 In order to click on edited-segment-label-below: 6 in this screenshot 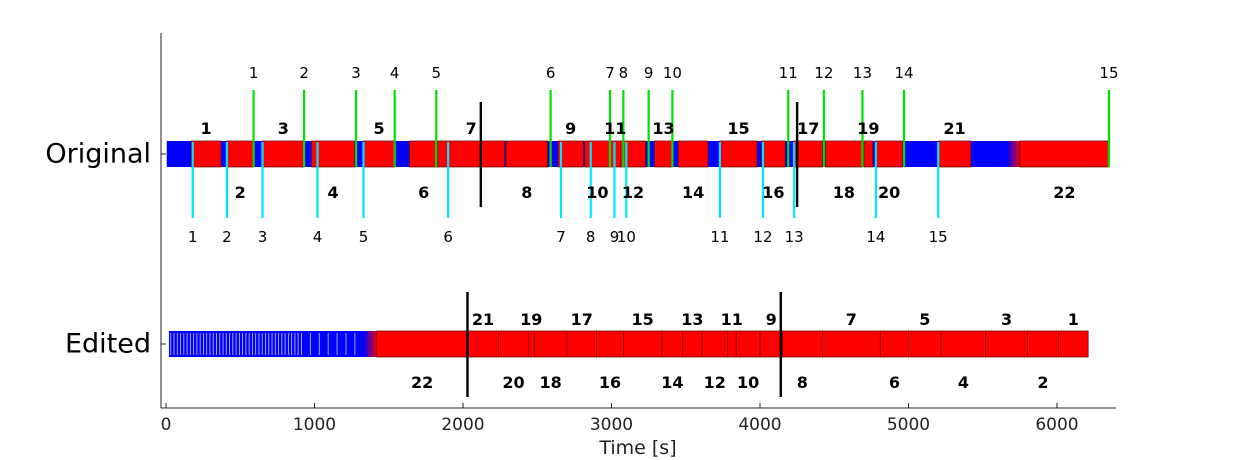, I will do `click(894, 382)`.